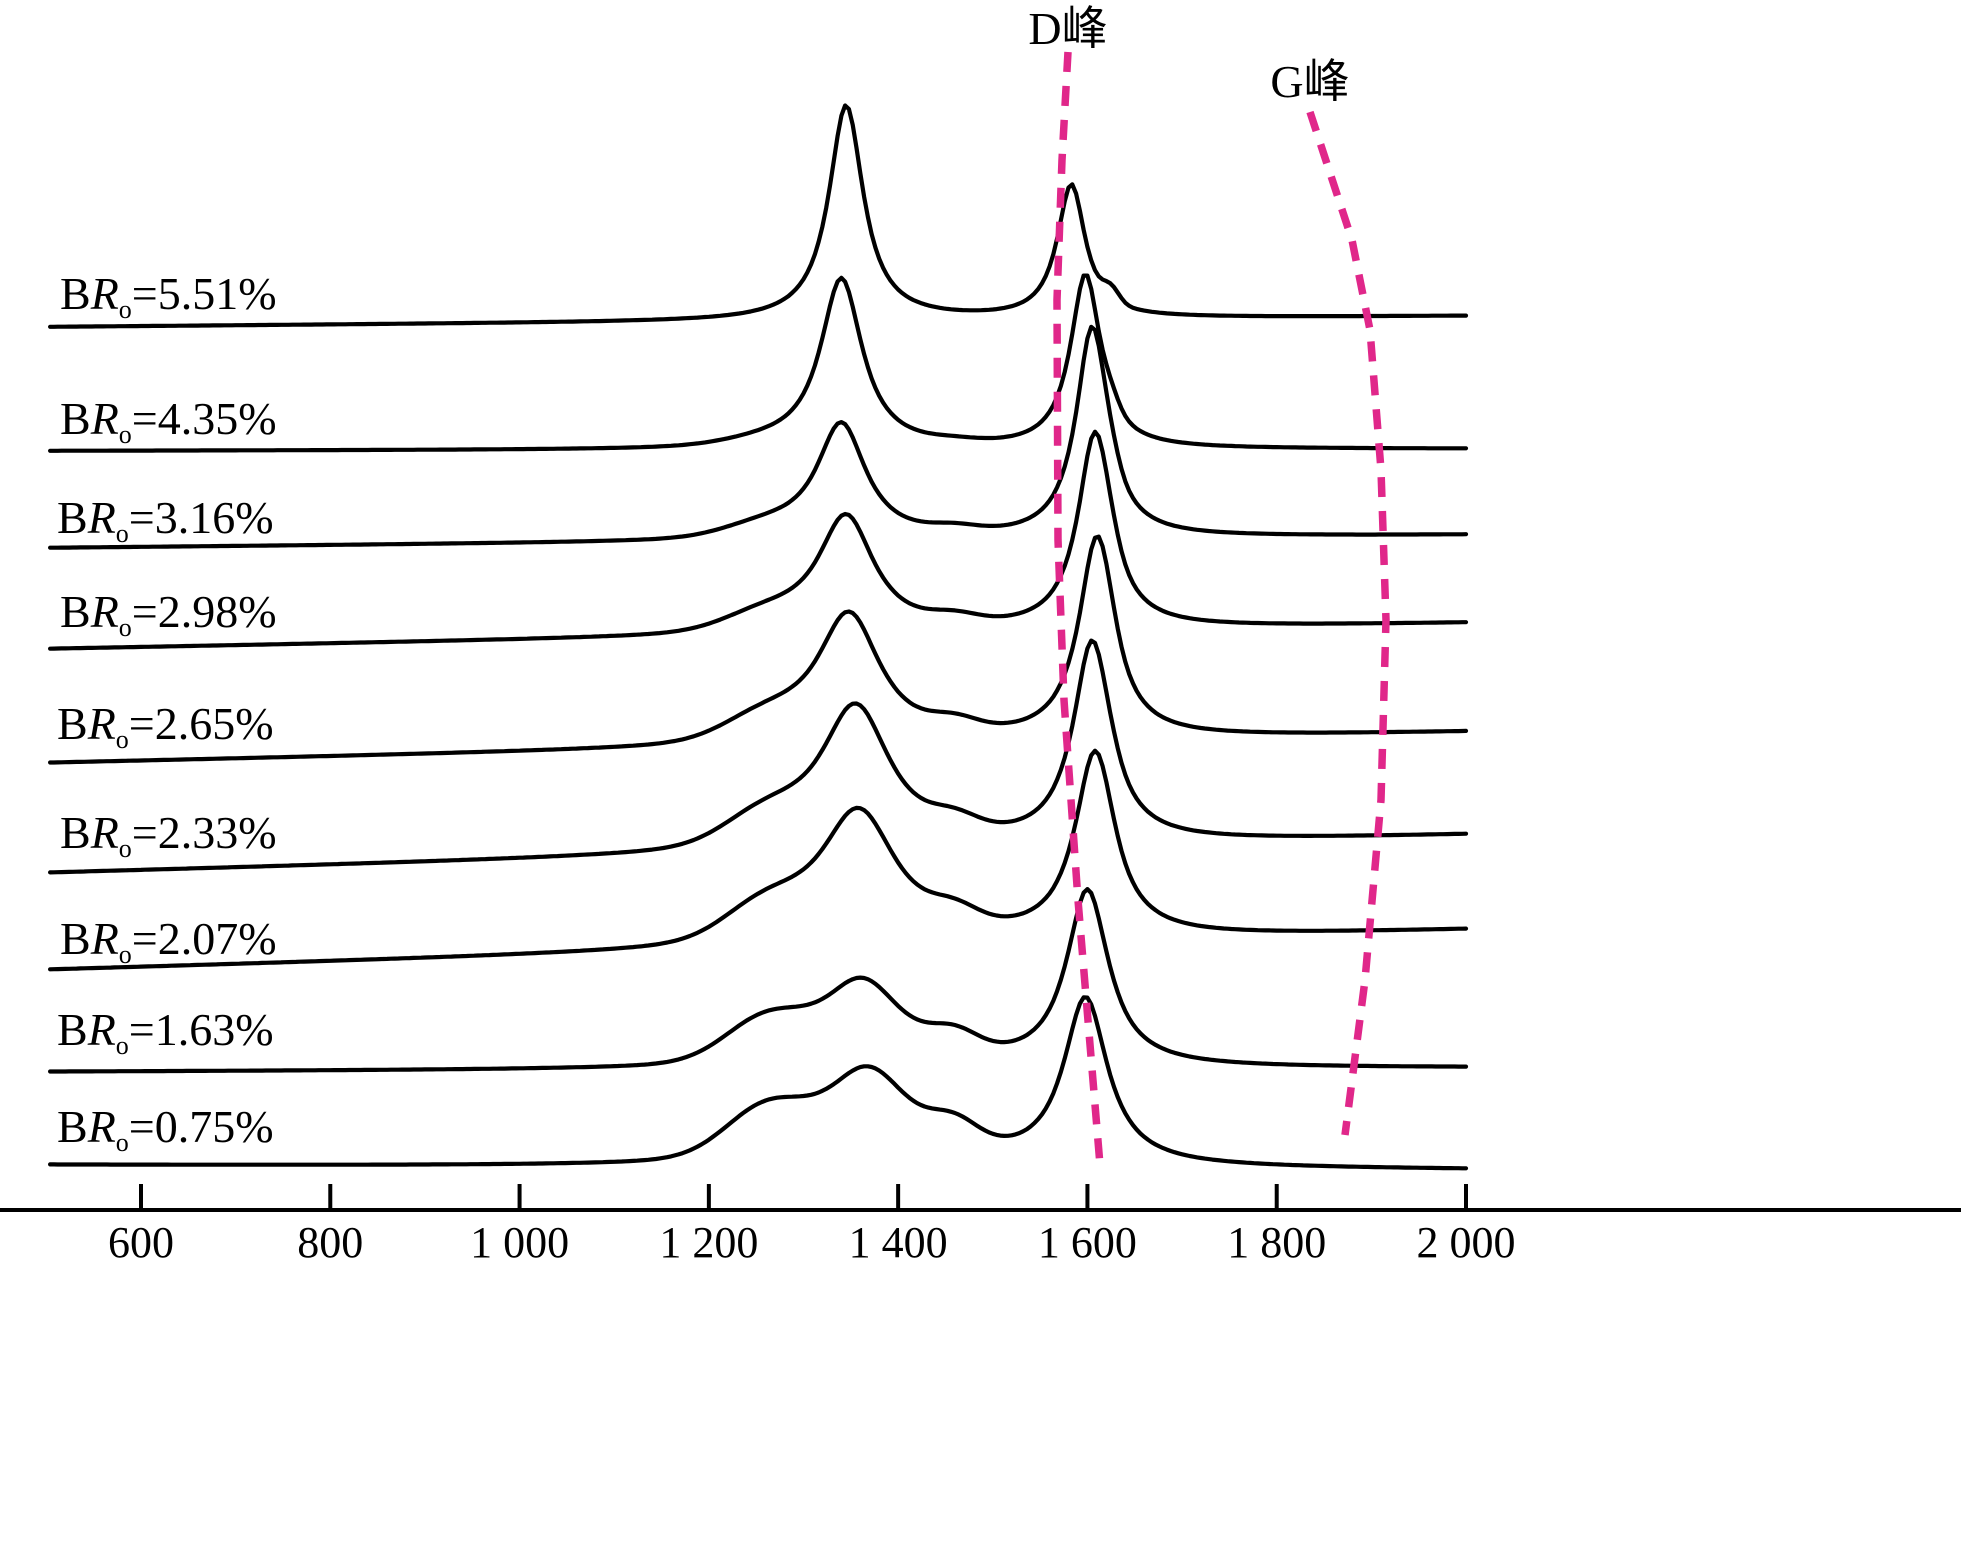  I want to click on x-tick-label: 2 000, so click(1466, 1242).